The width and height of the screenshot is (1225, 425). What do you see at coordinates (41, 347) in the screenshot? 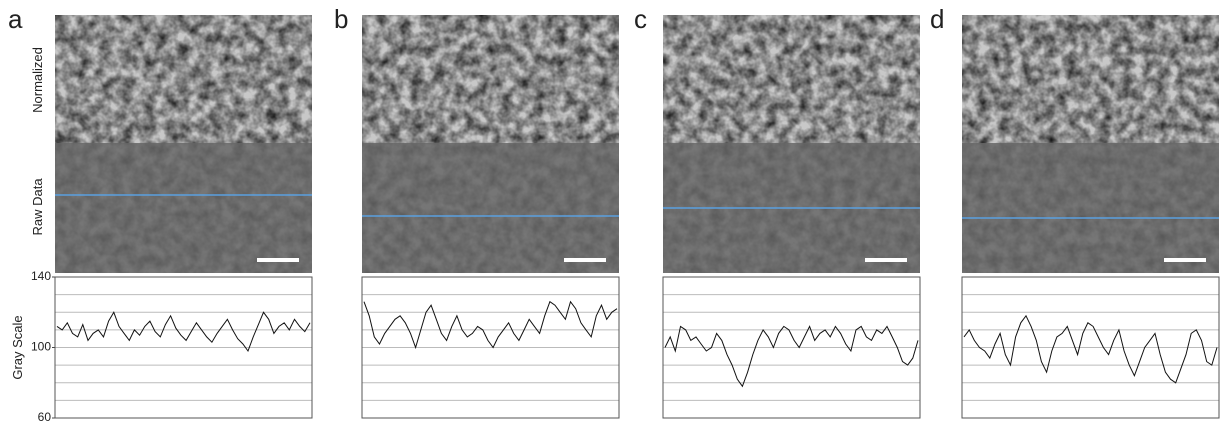
I see `y-tick-label: 100` at bounding box center [41, 347].